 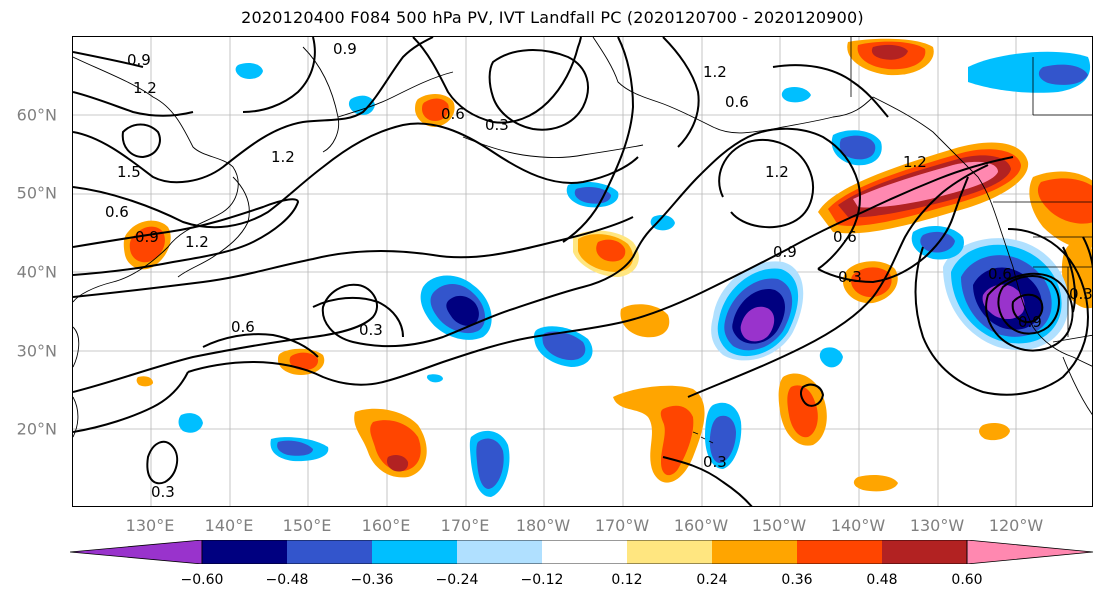 What do you see at coordinates (229, 525) in the screenshot?
I see `lon-label-140e: 140°E` at bounding box center [229, 525].